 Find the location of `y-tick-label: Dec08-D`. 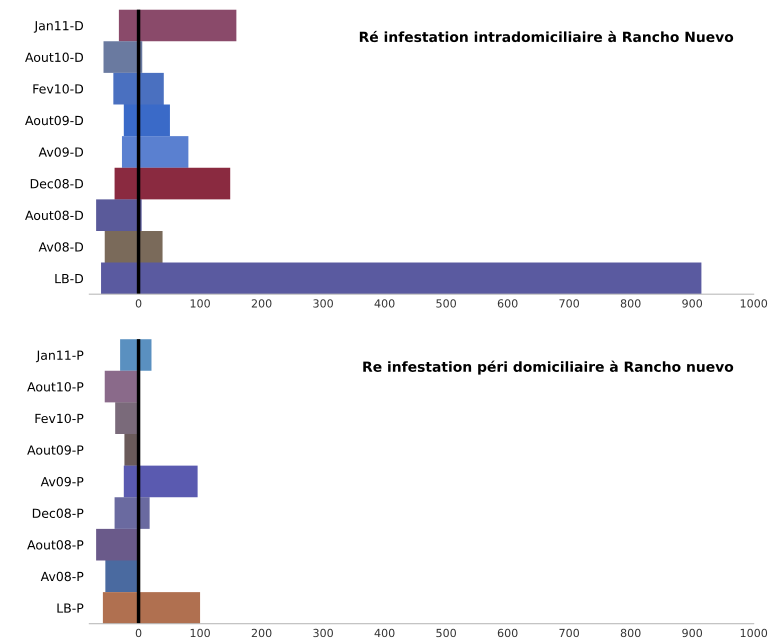

y-tick-label: Dec08-D is located at coordinates (57, 183).